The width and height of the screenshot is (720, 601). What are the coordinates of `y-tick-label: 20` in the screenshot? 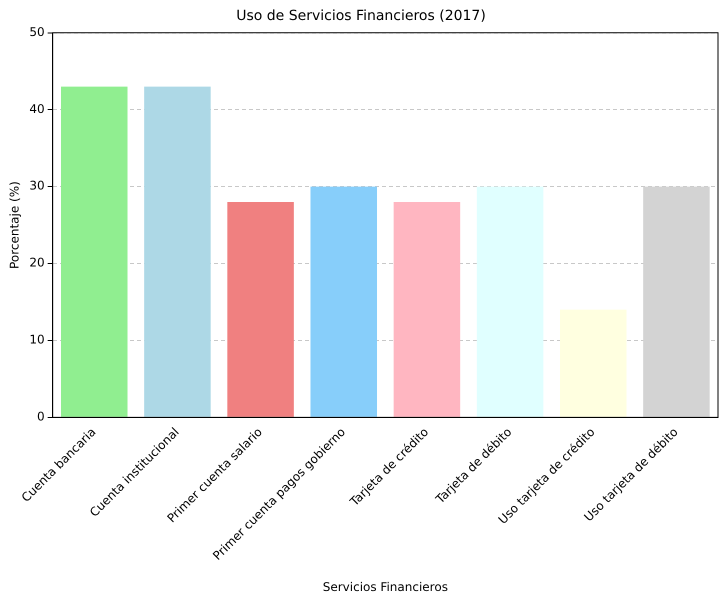 It's located at (37, 263).